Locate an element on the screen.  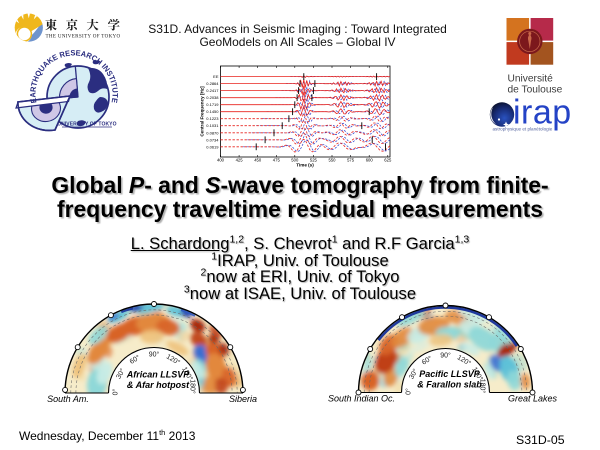
svg-text: Siberia is located at coordinates (243, 399).